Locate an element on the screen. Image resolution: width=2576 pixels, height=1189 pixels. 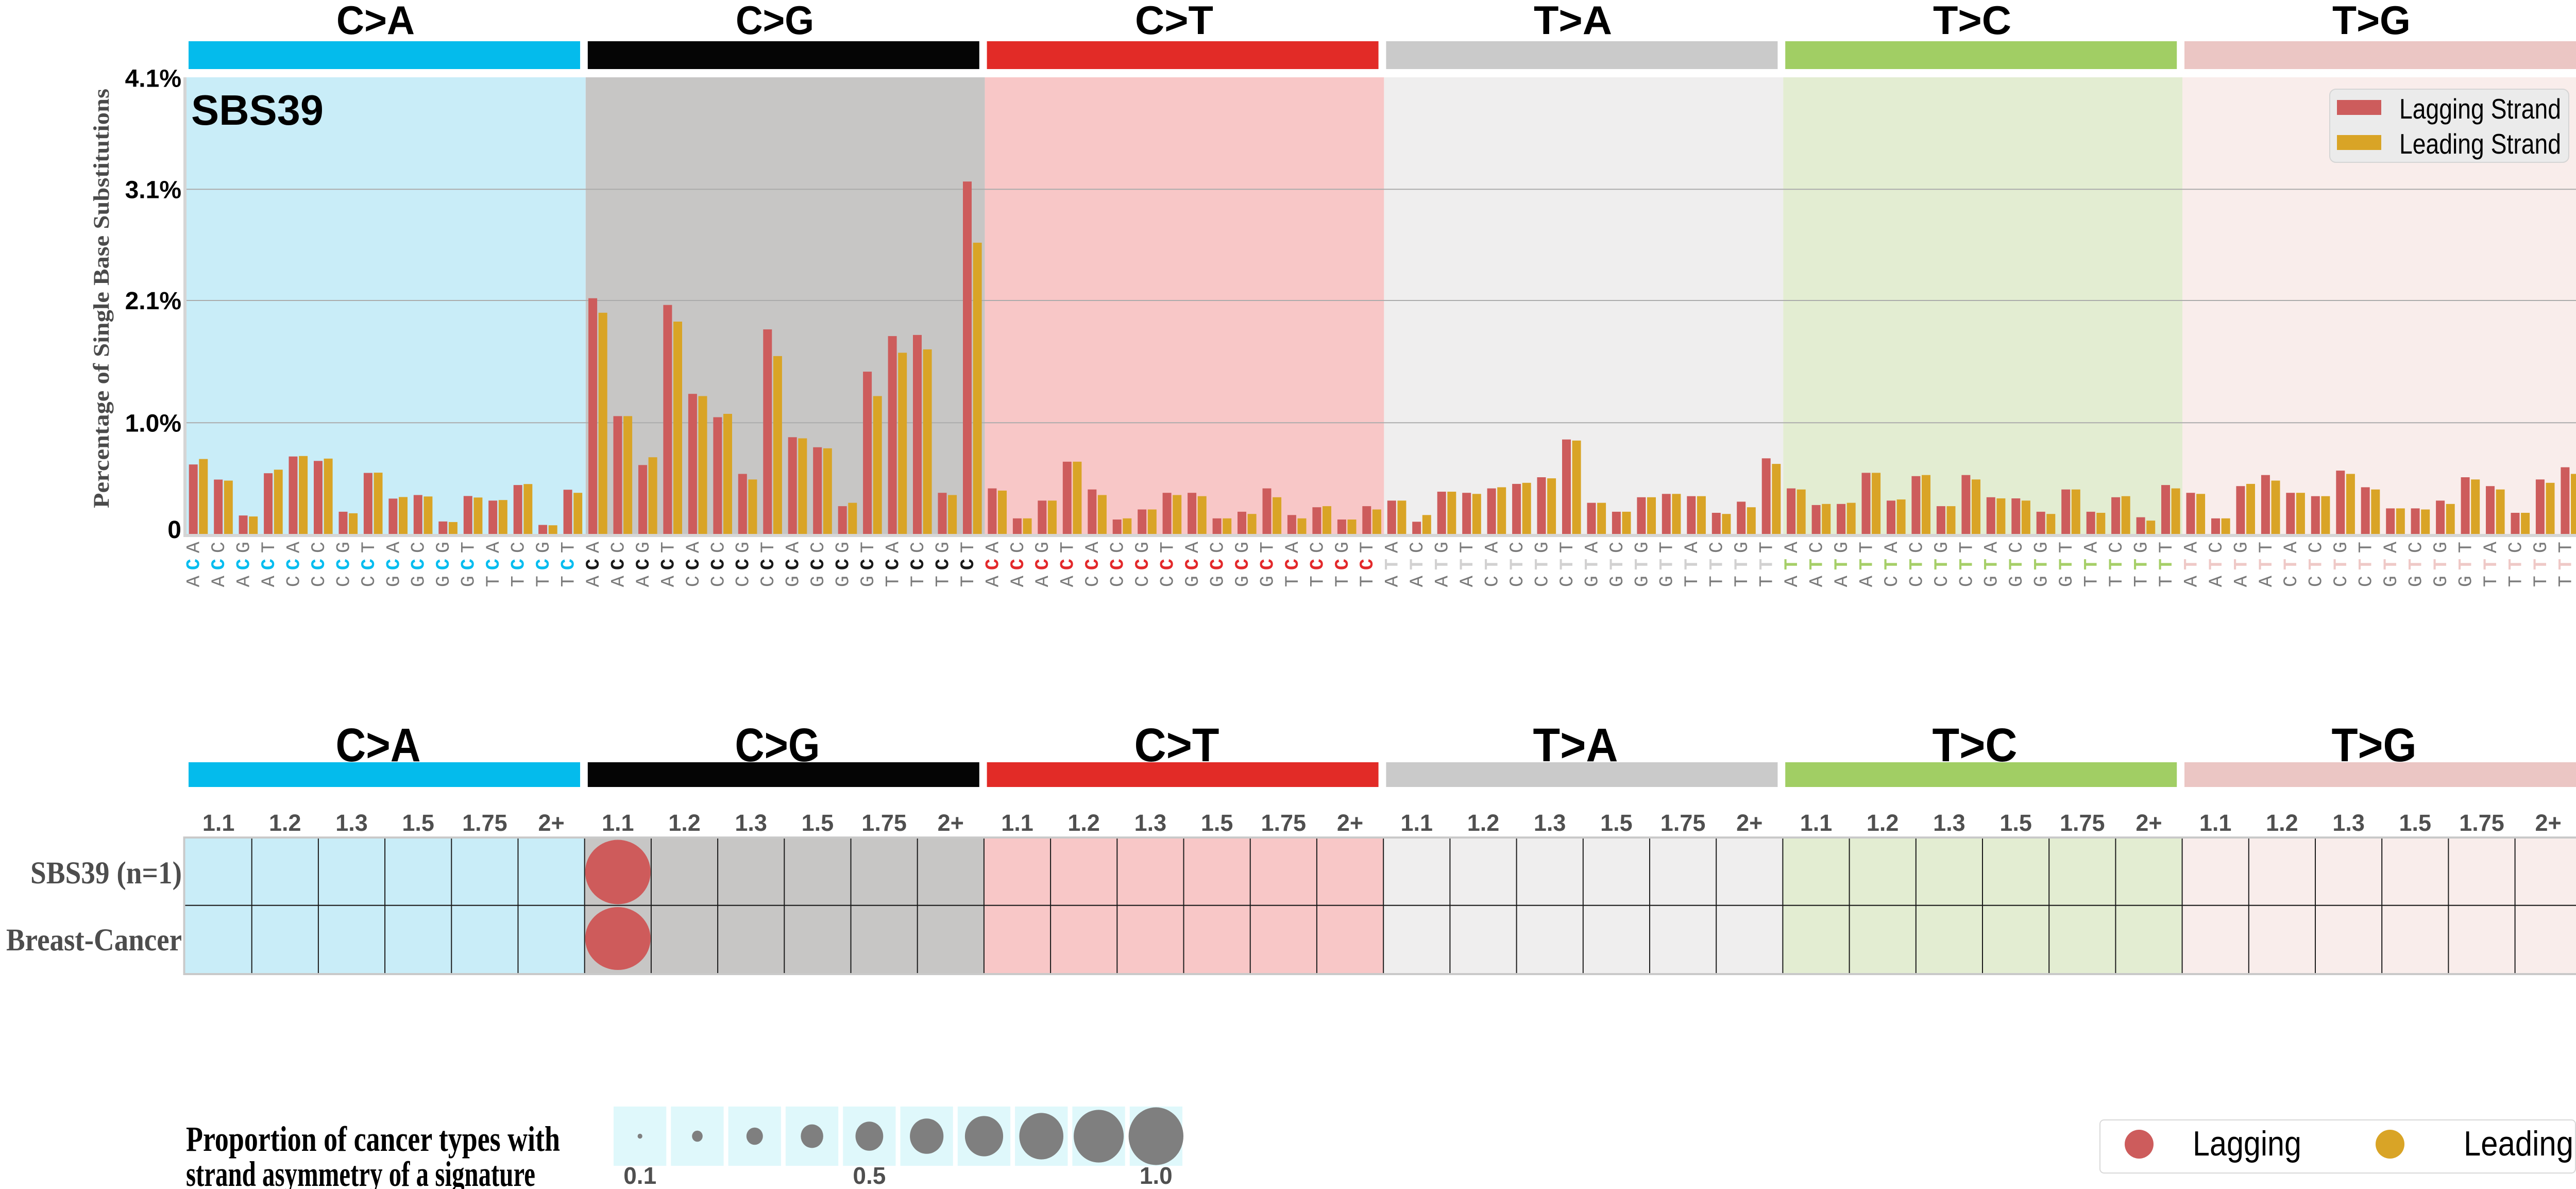
svg-text: SBS39 is located at coordinates (257, 110).